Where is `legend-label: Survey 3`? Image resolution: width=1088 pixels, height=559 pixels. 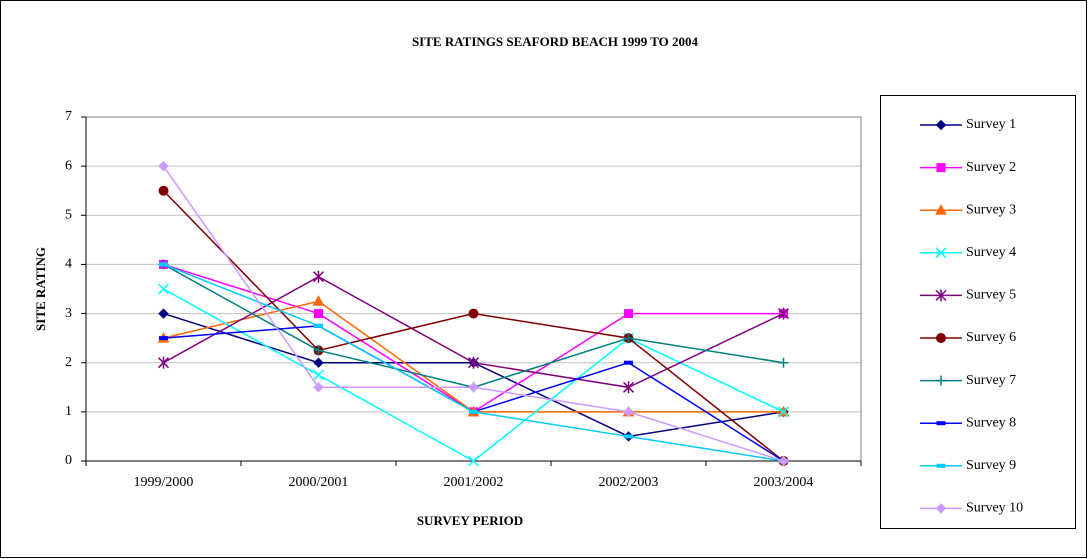
legend-label: Survey 3 is located at coordinates (991, 209).